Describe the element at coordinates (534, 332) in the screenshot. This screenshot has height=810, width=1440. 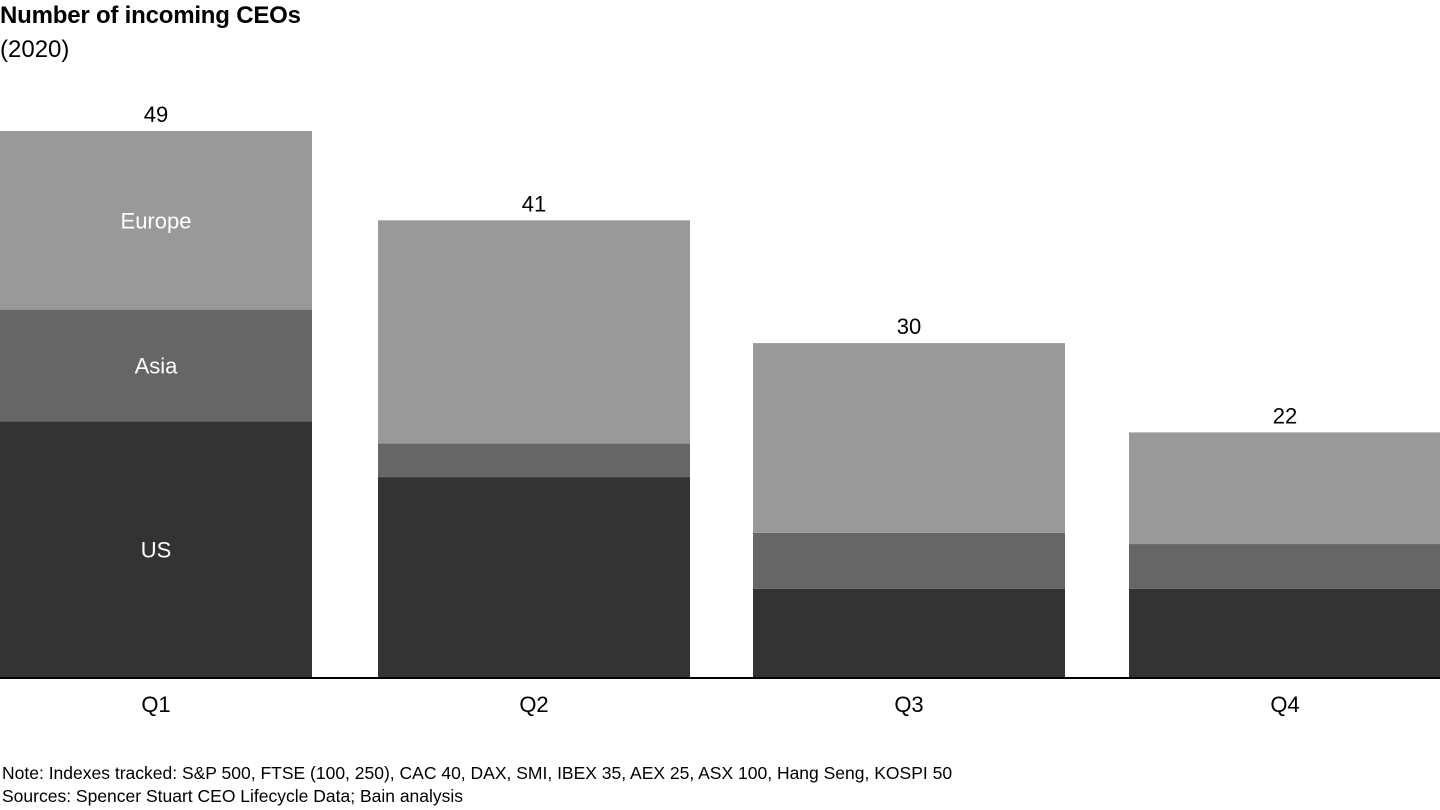
I see `bar-segment-europe-q2` at that location.